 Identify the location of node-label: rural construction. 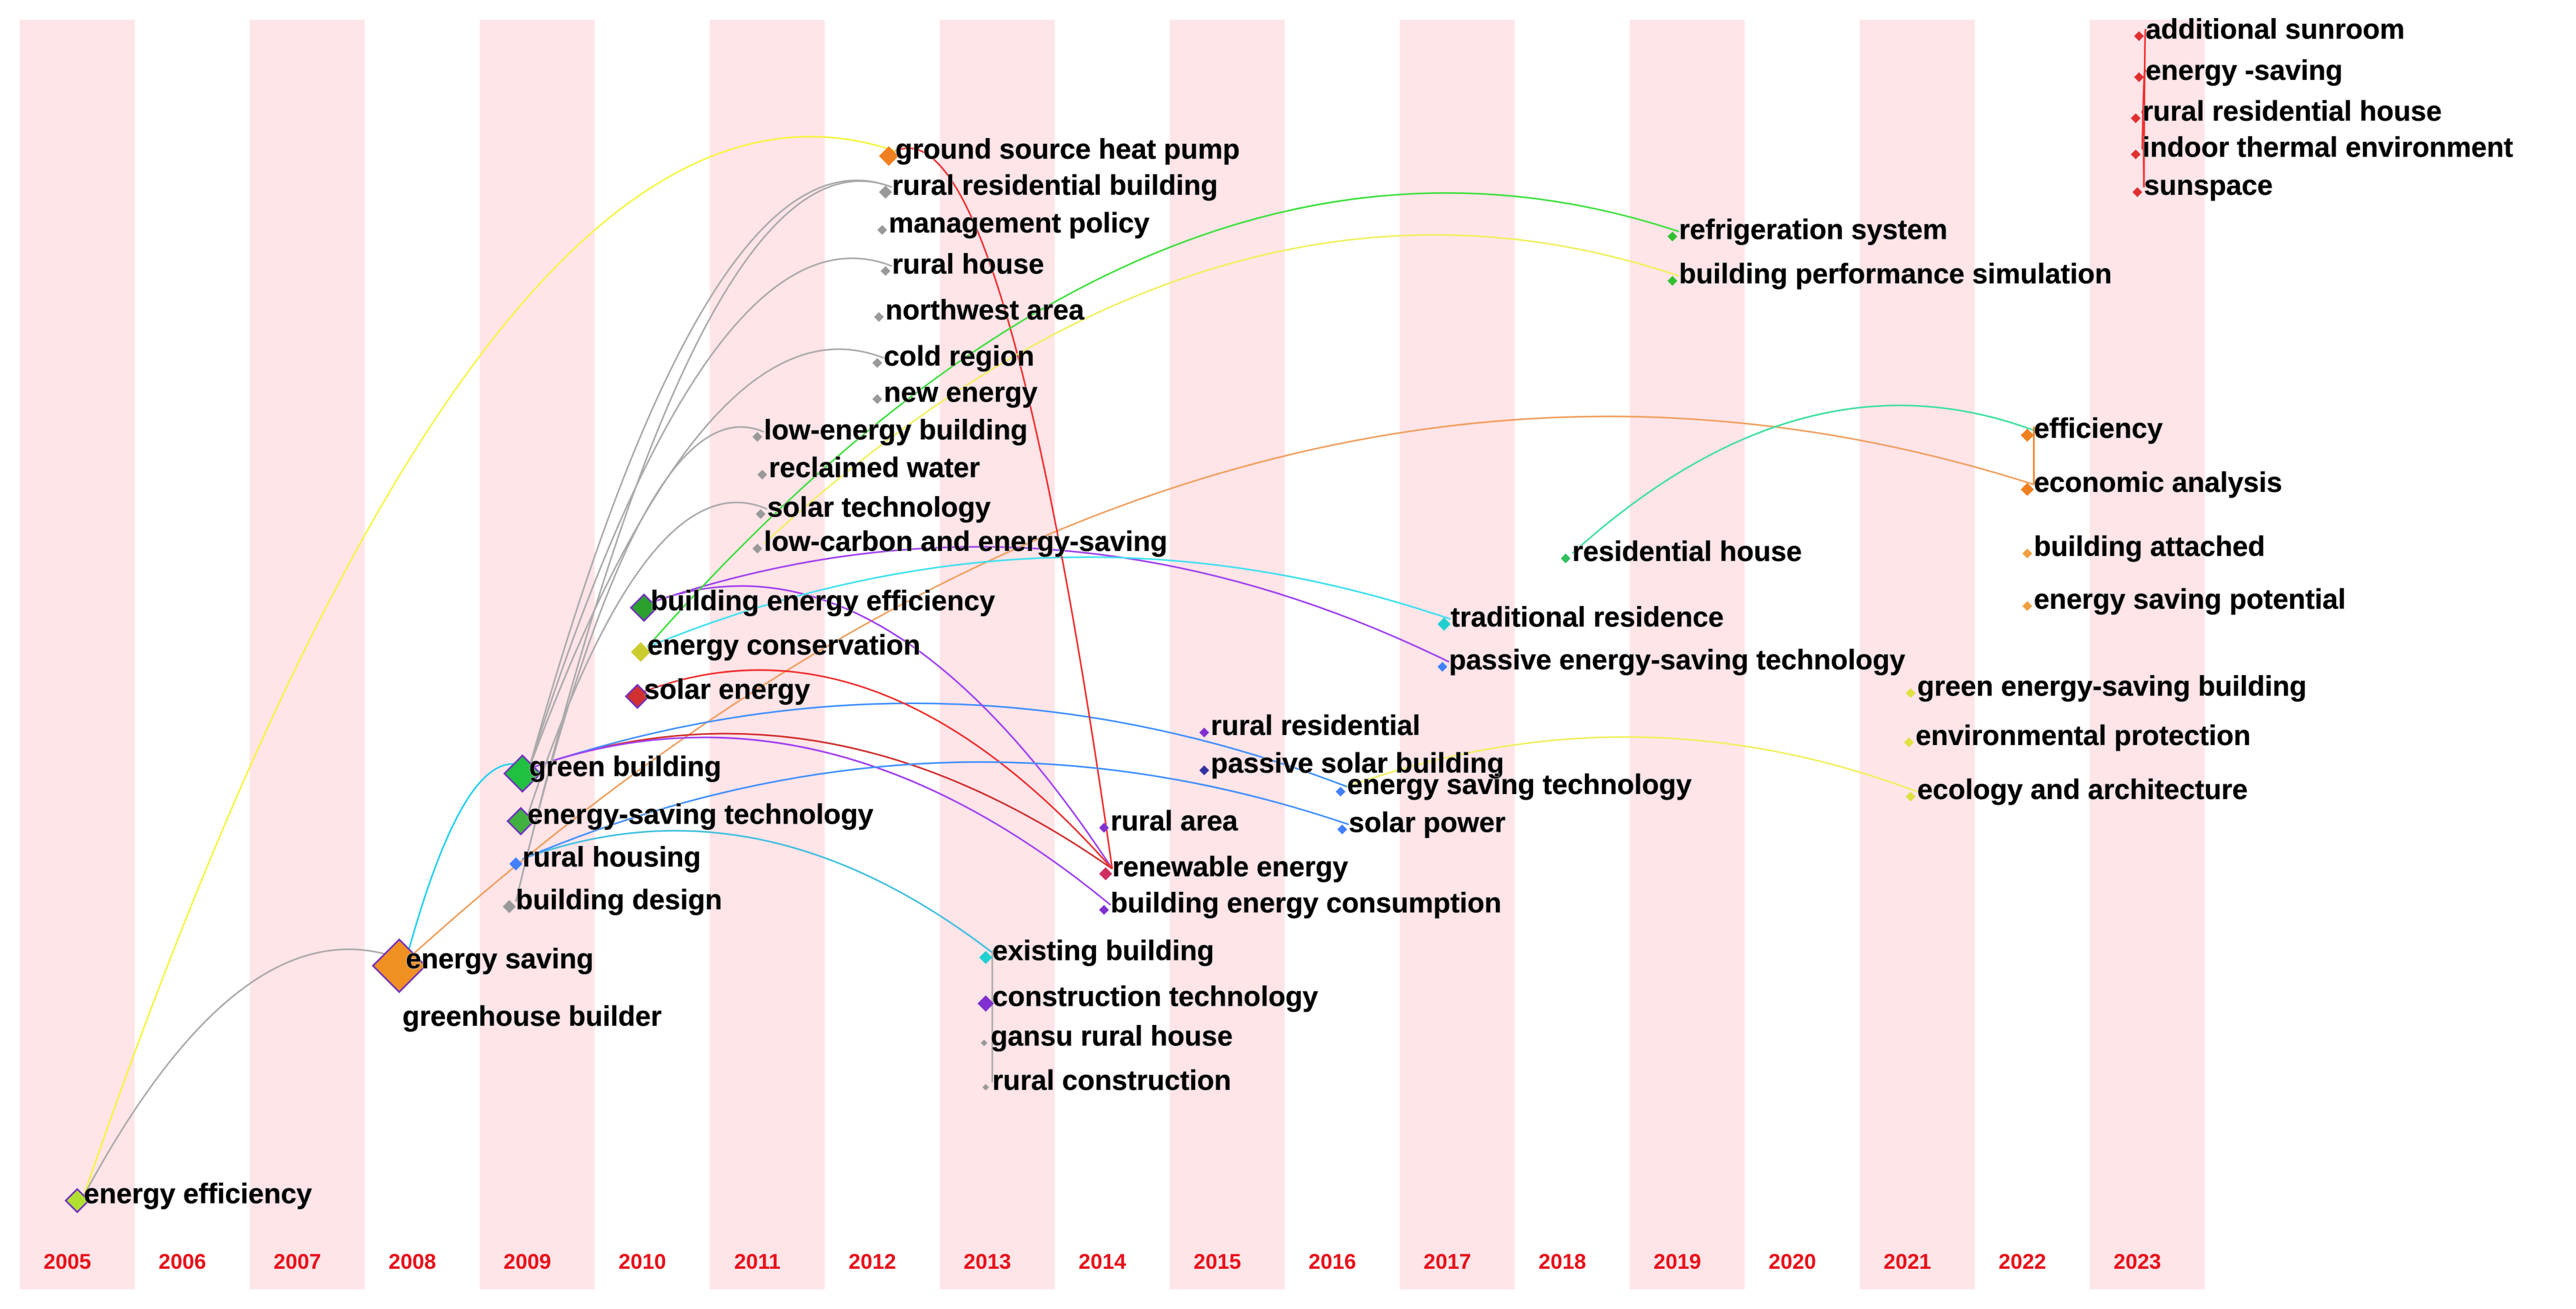
(1111, 1080).